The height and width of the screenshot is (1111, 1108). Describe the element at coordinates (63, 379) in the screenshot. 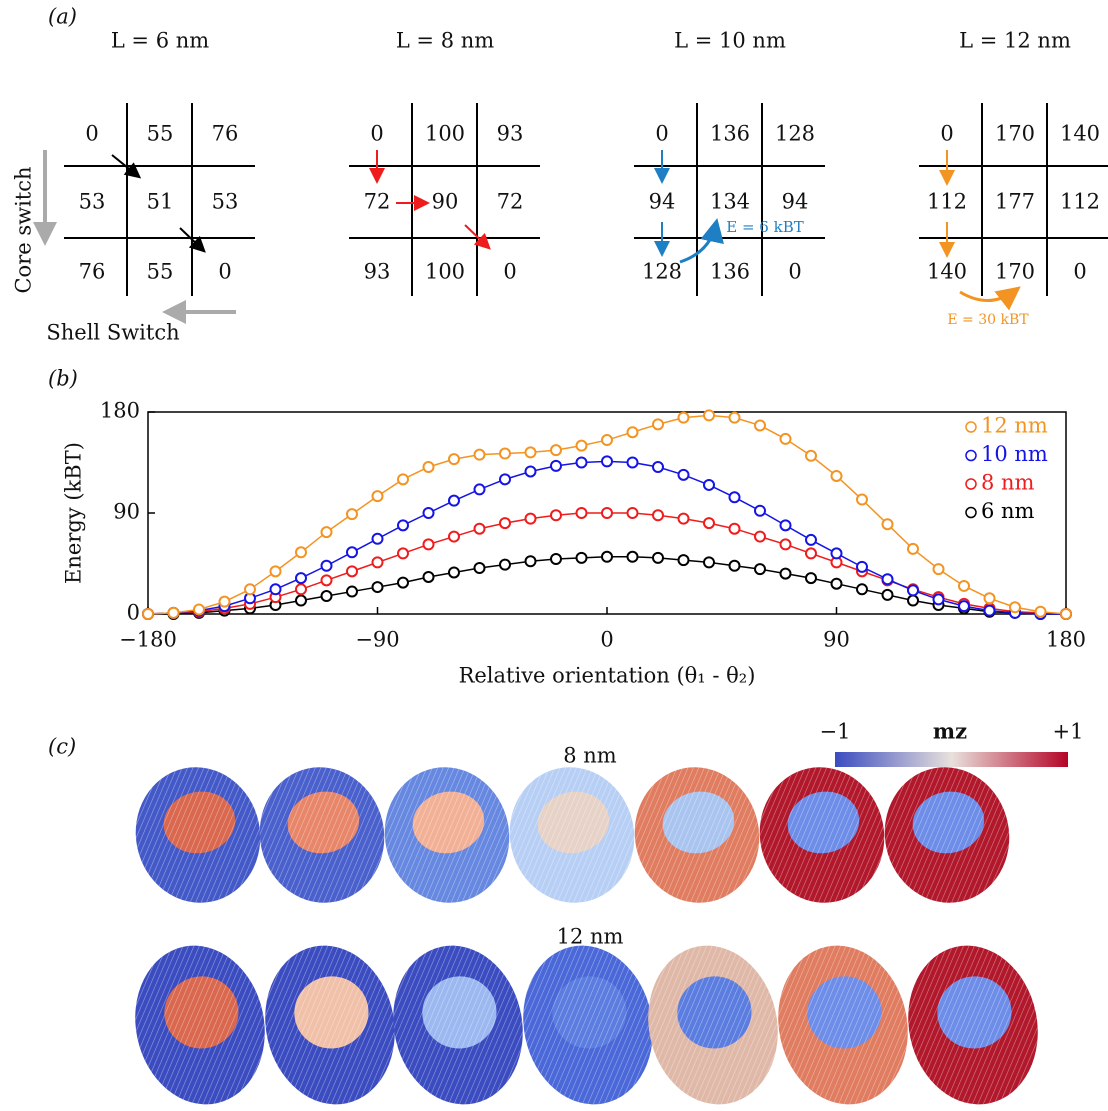

I see `panel-label: (b)` at that location.